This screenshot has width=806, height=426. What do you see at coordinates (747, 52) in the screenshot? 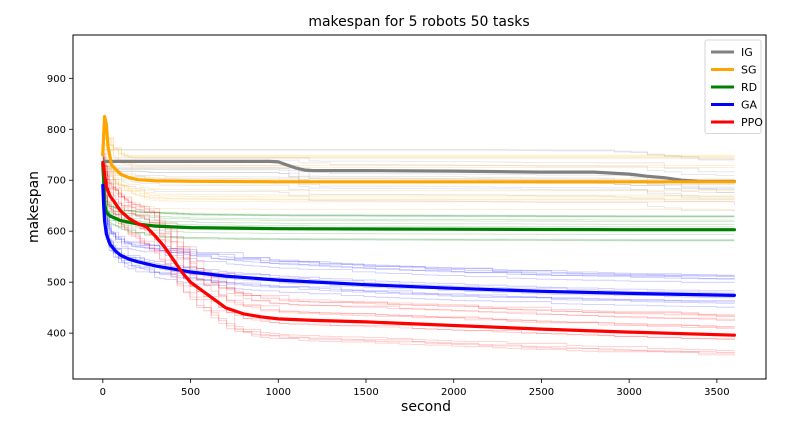
I see `legend-label-ig: IG` at bounding box center [747, 52].